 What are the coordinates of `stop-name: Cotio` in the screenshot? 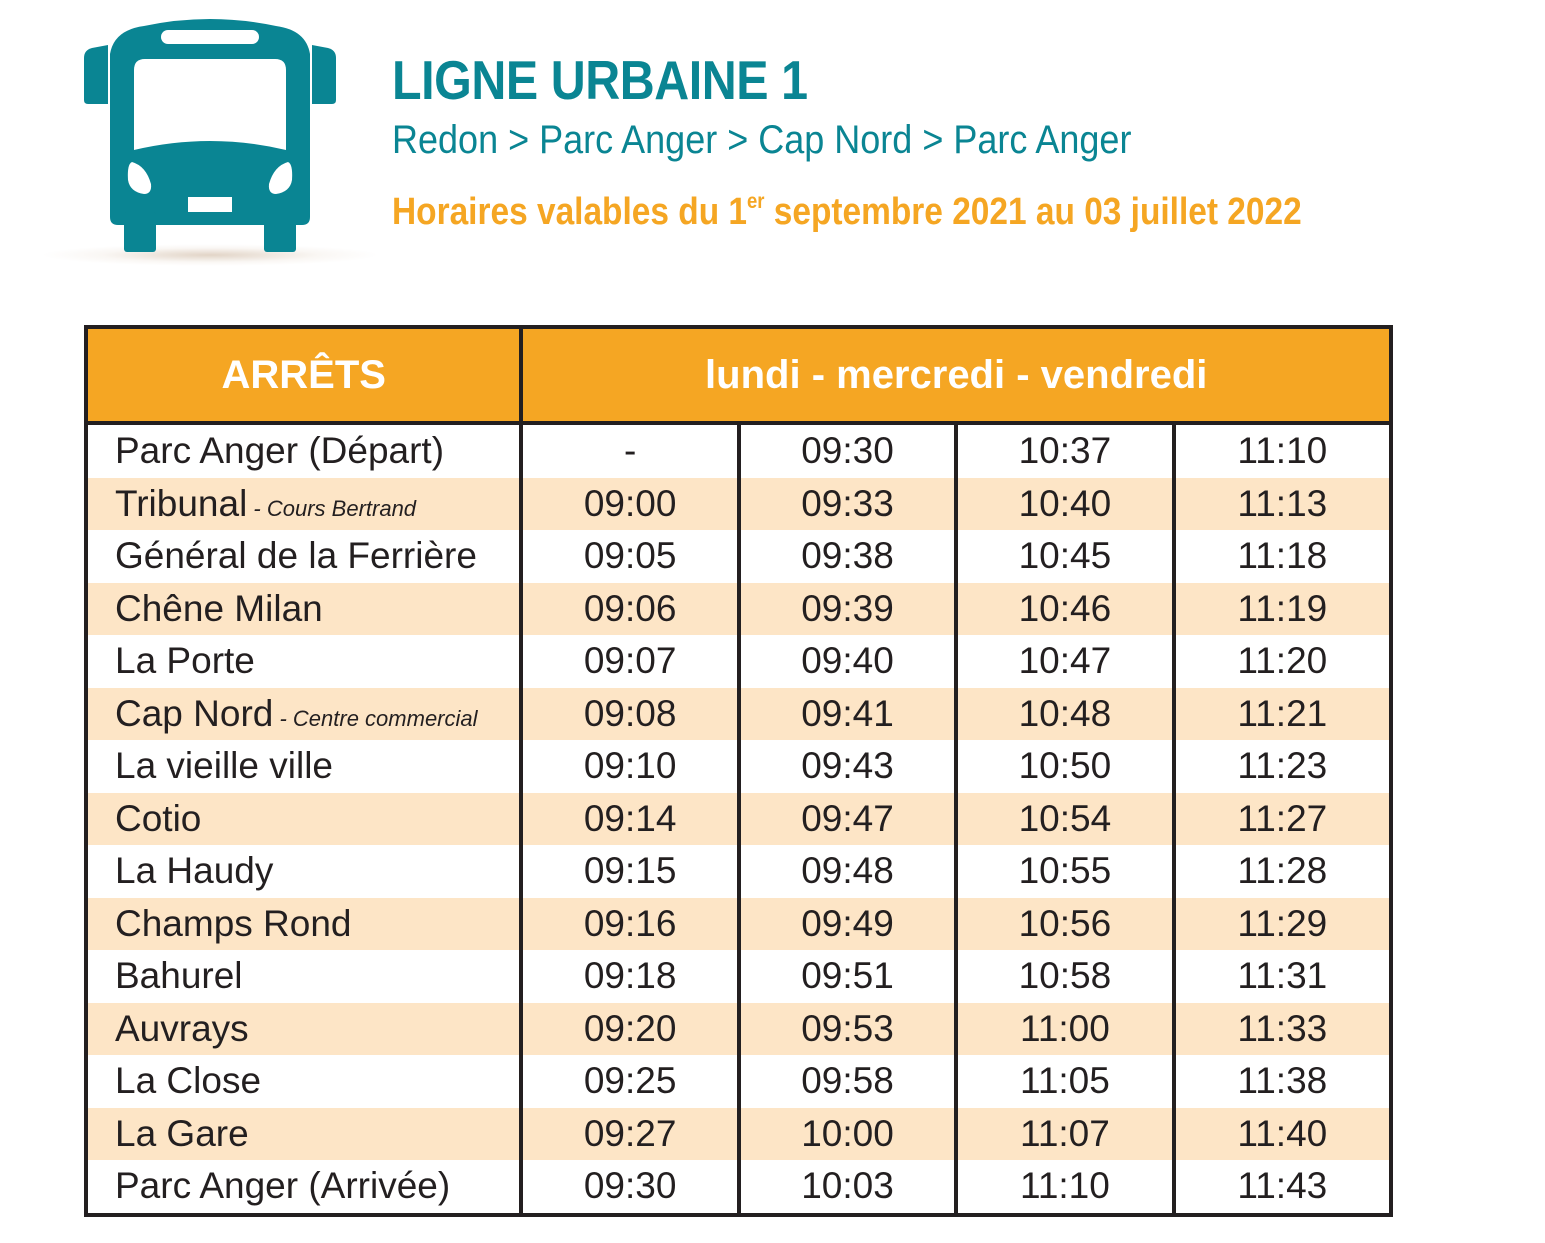 It's located at (158, 818).